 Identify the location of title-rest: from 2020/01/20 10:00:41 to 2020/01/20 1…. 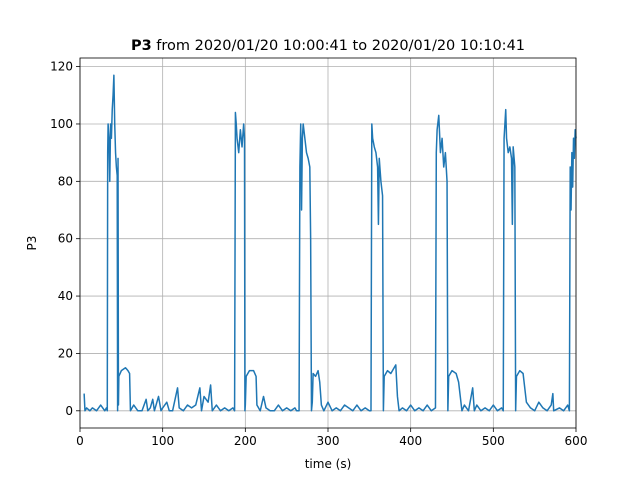
(340, 46).